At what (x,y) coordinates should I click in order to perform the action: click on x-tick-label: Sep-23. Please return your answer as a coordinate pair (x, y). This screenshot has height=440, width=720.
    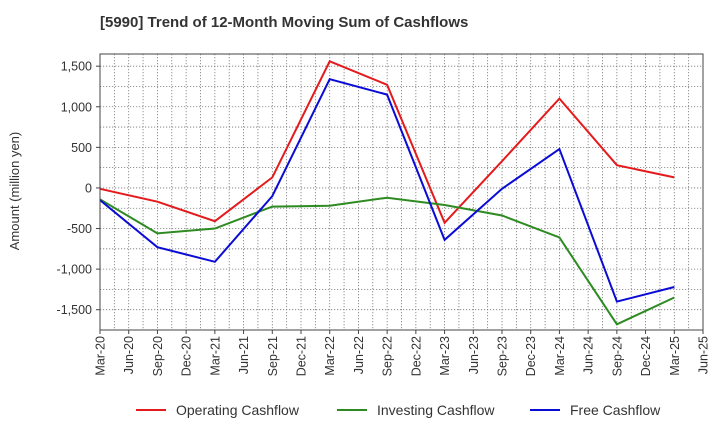
    Looking at the image, I should click on (503, 356).